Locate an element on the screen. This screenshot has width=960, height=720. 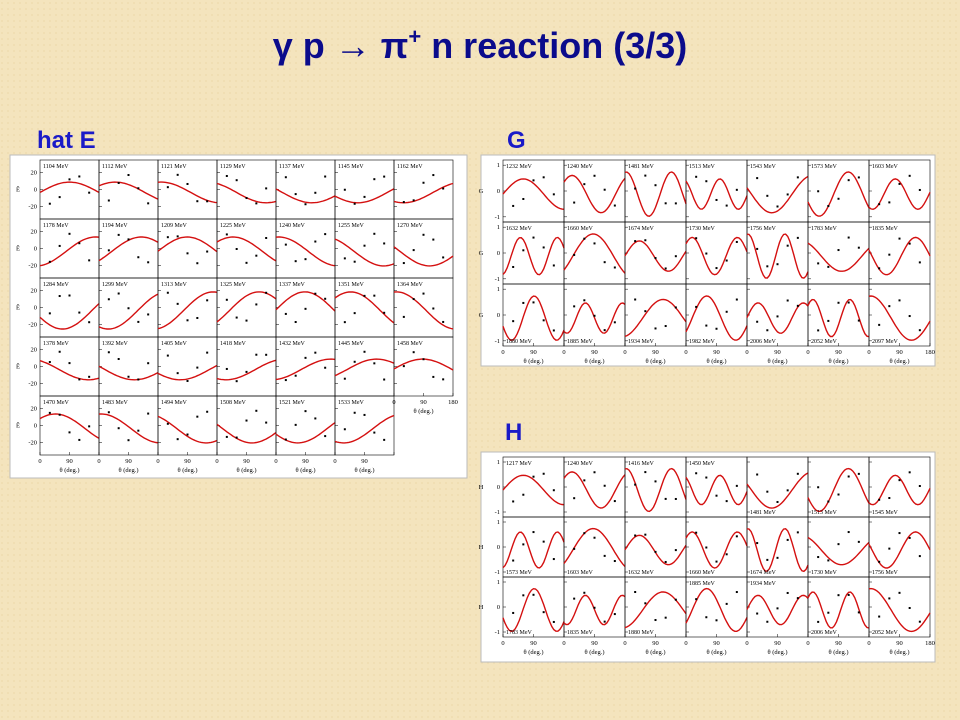
energy-label: 1783 MeV is located at coordinates (824, 229).